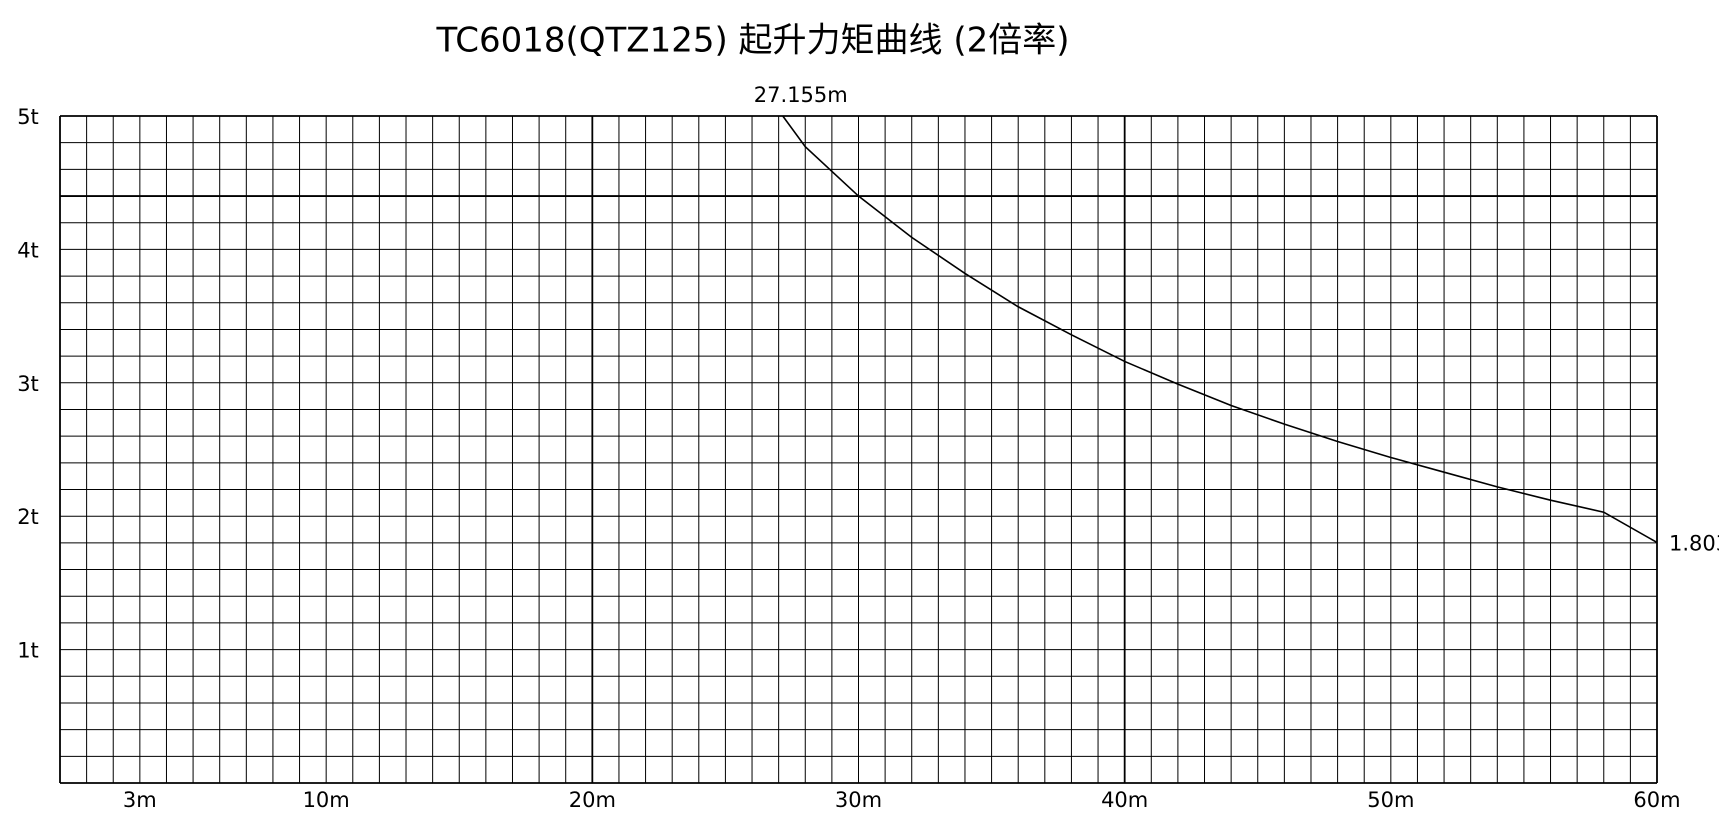 Image resolution: width=1719 pixels, height=831 pixels. What do you see at coordinates (1390, 800) in the screenshot?
I see `x-tick-label: 50m` at bounding box center [1390, 800].